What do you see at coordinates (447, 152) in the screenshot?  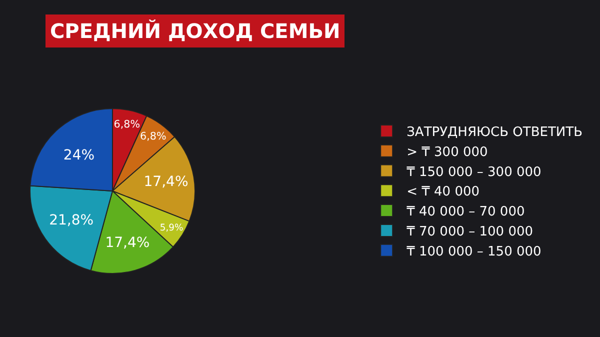 I see `legend-label: > ₸ 300 000` at bounding box center [447, 152].